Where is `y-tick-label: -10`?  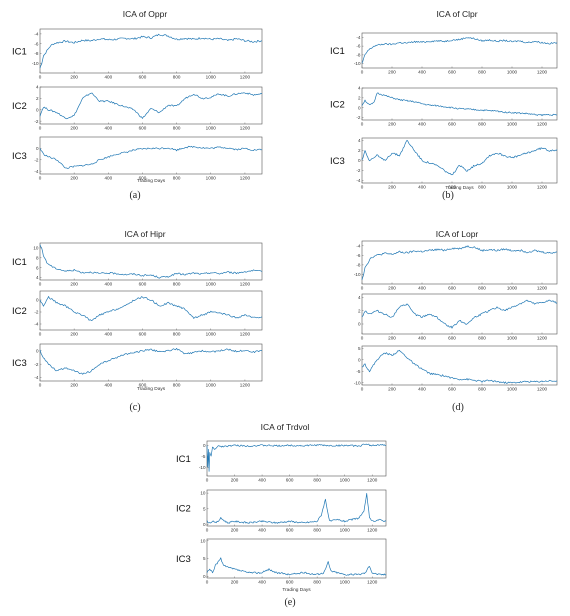
y-tick-label: -10 is located at coordinates (357, 382).